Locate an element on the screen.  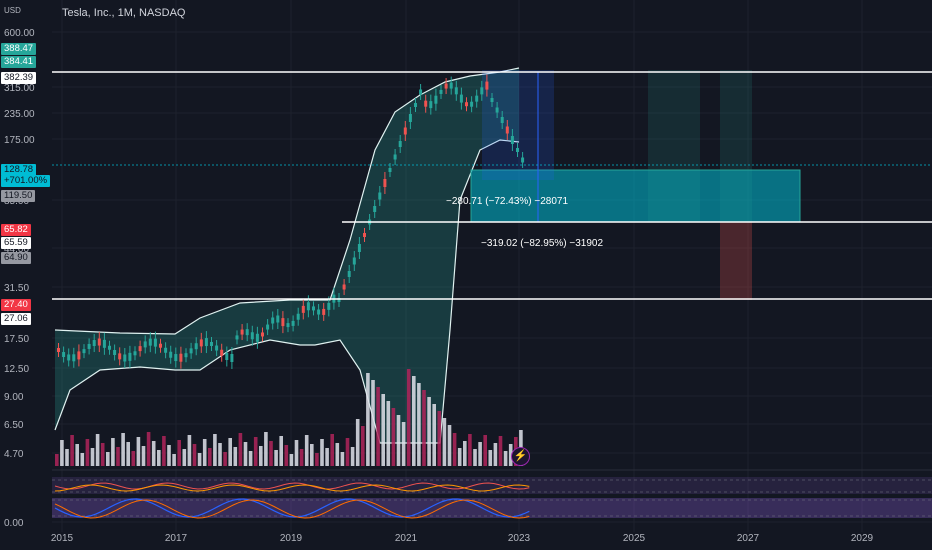
time-tick-label: 2027 is located at coordinates (748, 538).